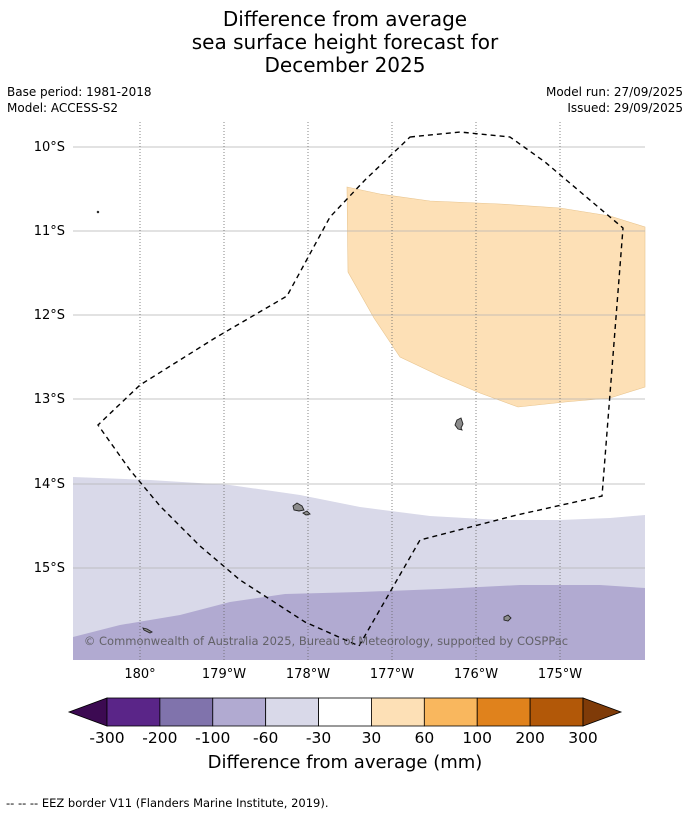 The width and height of the screenshot is (690, 816). I want to click on lat-label: 11°S, so click(49, 231).